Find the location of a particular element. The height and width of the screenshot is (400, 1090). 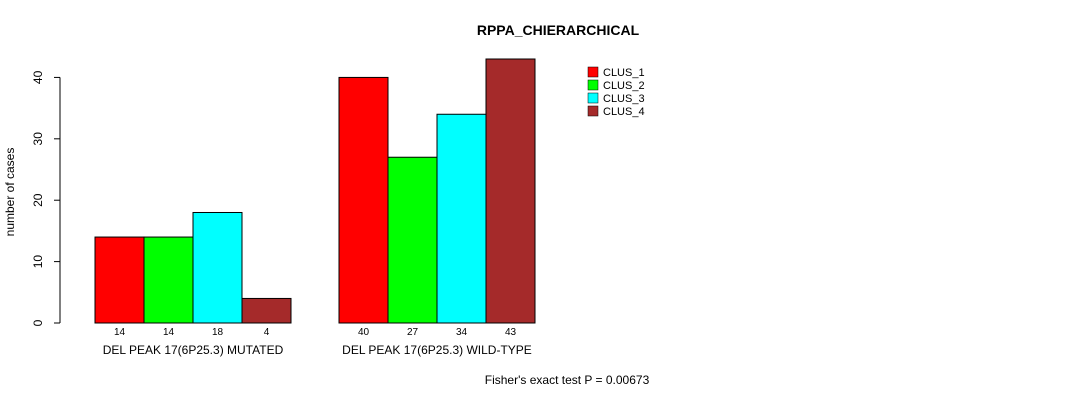

bar-count-label: 34 is located at coordinates (462, 332).